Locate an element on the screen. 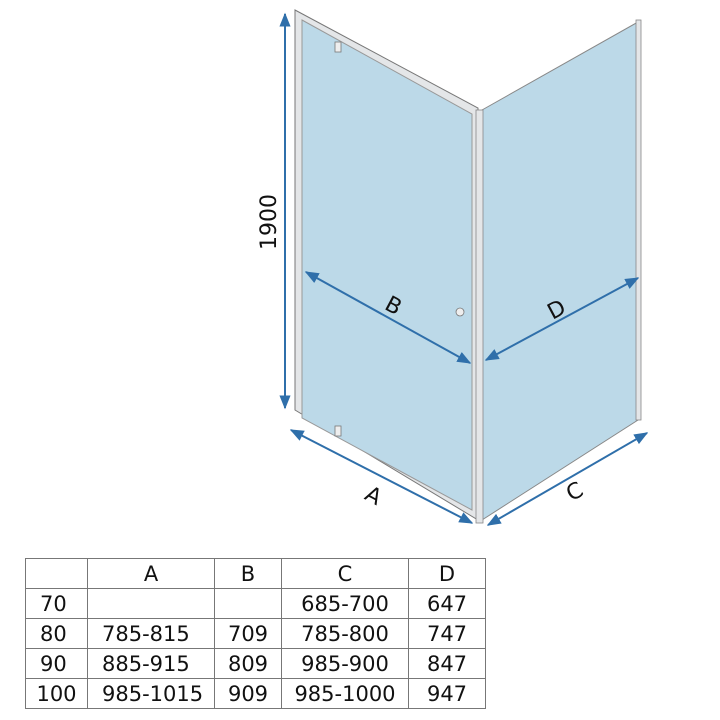 The image size is (720, 720). cell-c: 785-800 is located at coordinates (345, 633).